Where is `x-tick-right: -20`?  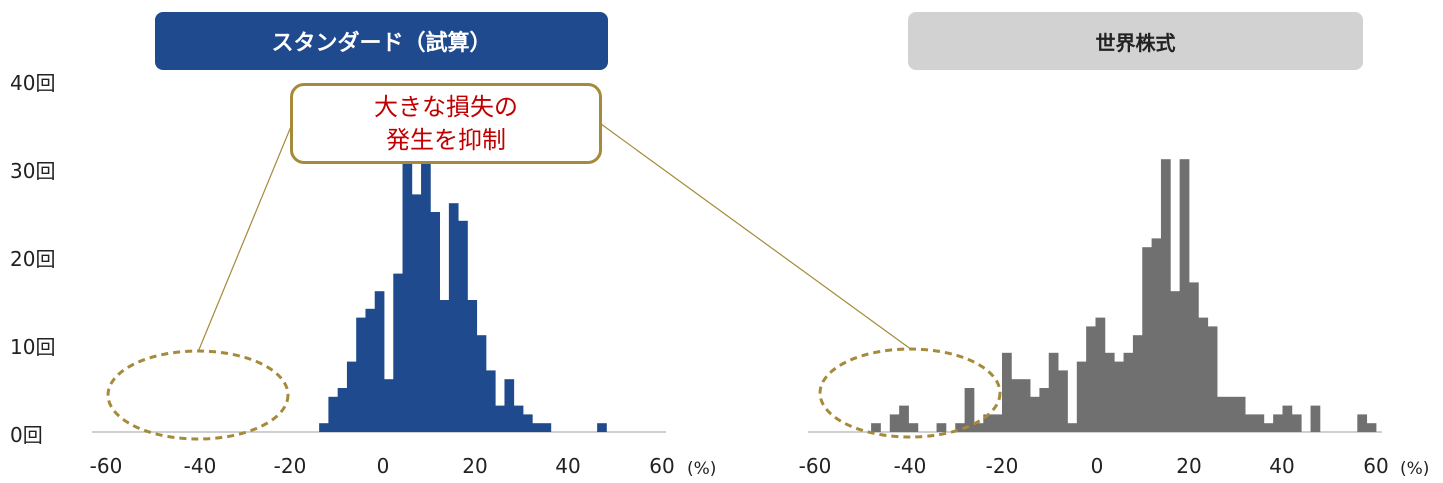 x-tick-right: -20 is located at coordinates (1002, 466).